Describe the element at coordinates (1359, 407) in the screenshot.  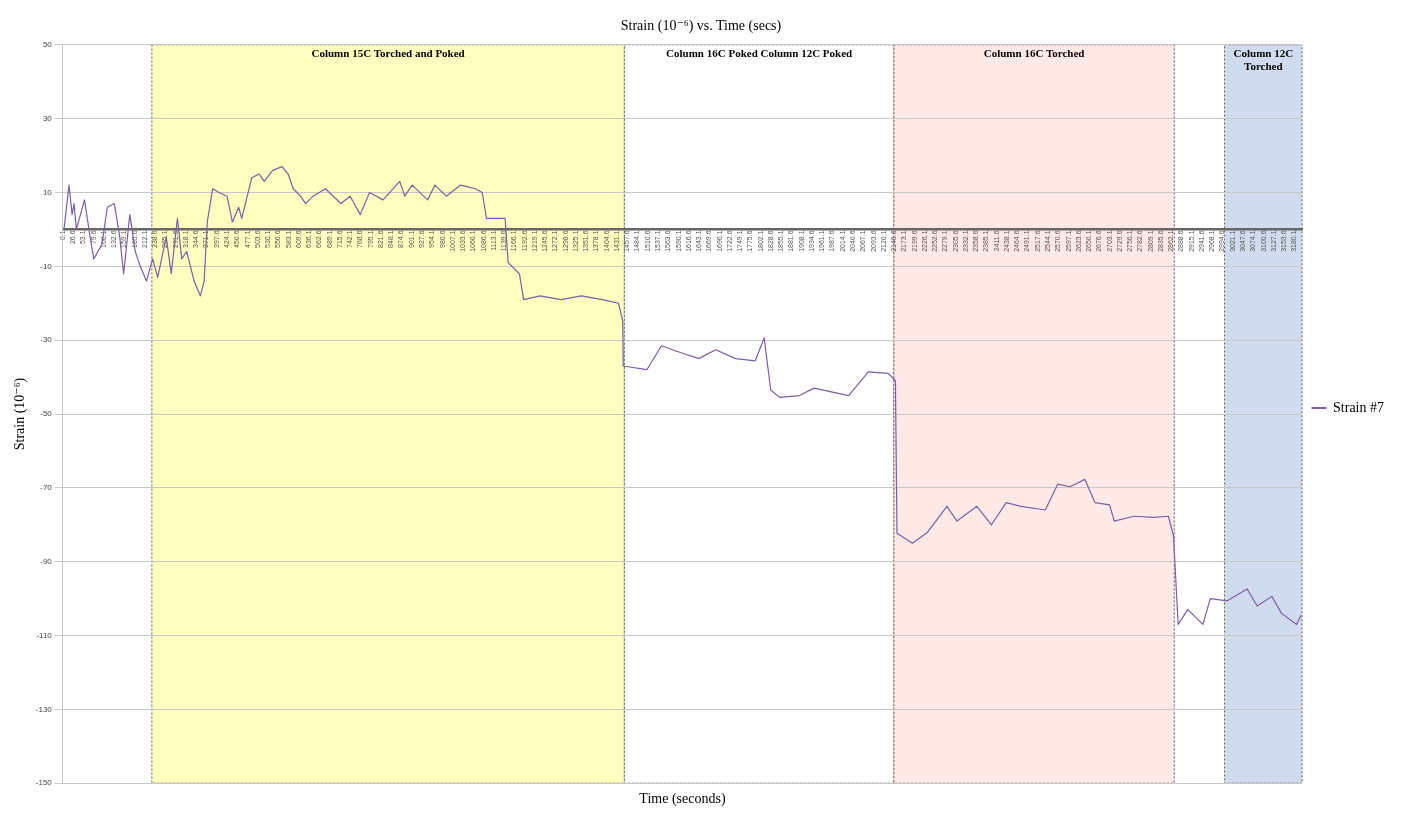
I see `legend-label: Strain #7` at that location.